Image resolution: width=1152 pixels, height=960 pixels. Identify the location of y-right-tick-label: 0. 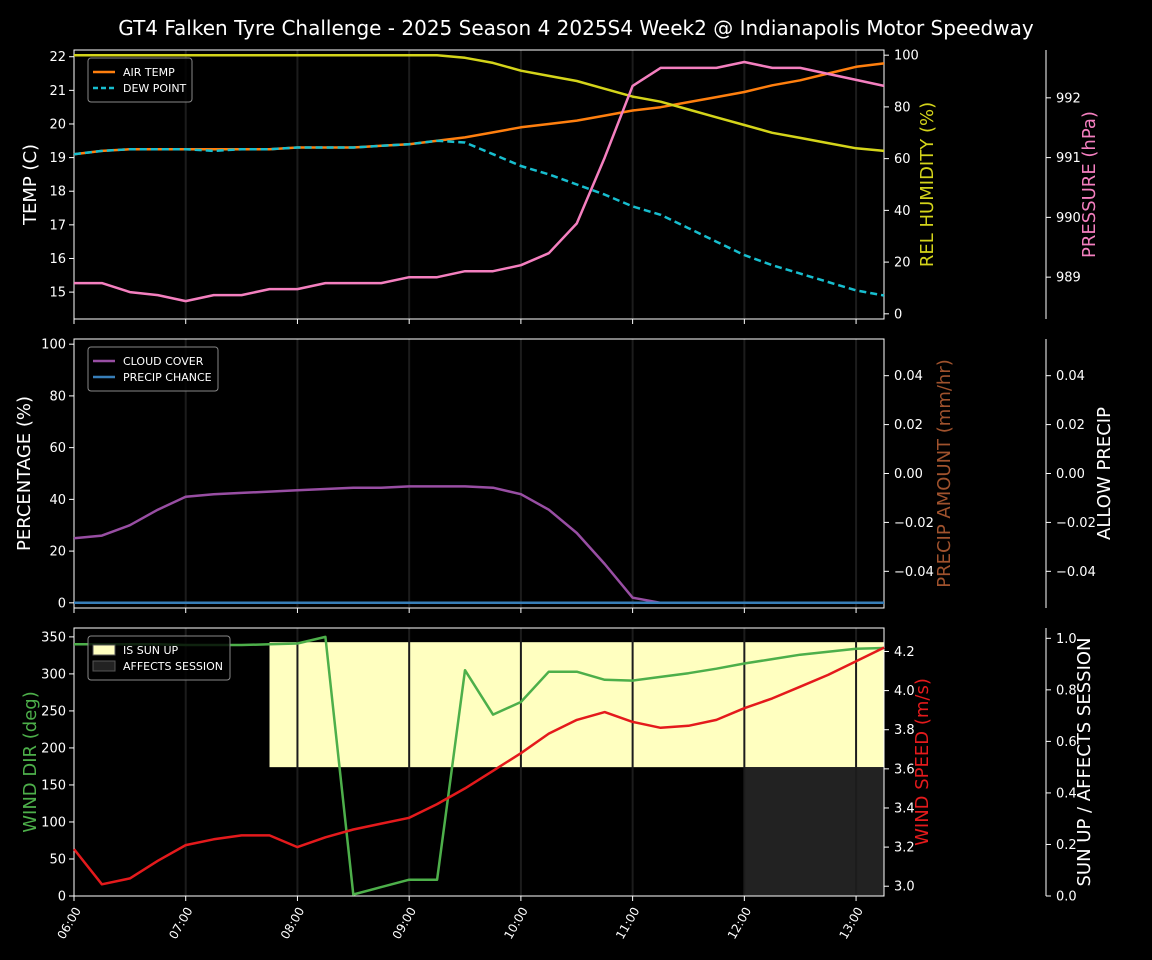
(898, 314).